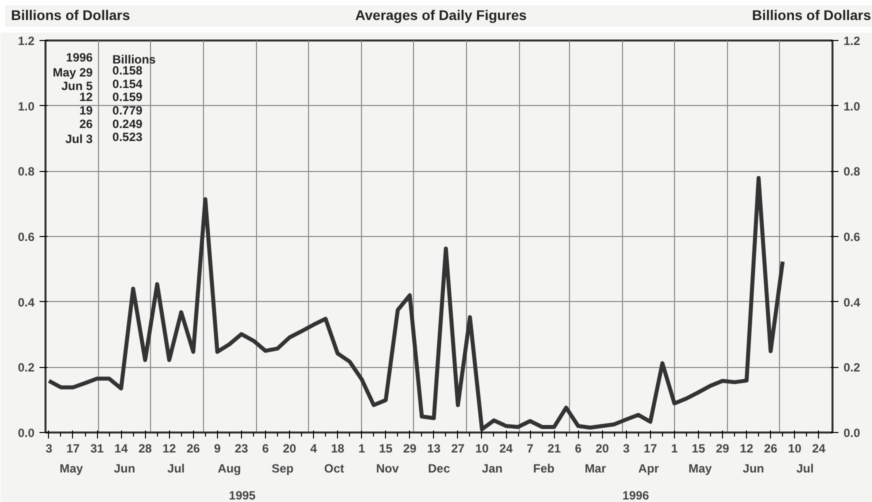 The image size is (872, 502). I want to click on x-tick-label: 31, so click(97, 449).